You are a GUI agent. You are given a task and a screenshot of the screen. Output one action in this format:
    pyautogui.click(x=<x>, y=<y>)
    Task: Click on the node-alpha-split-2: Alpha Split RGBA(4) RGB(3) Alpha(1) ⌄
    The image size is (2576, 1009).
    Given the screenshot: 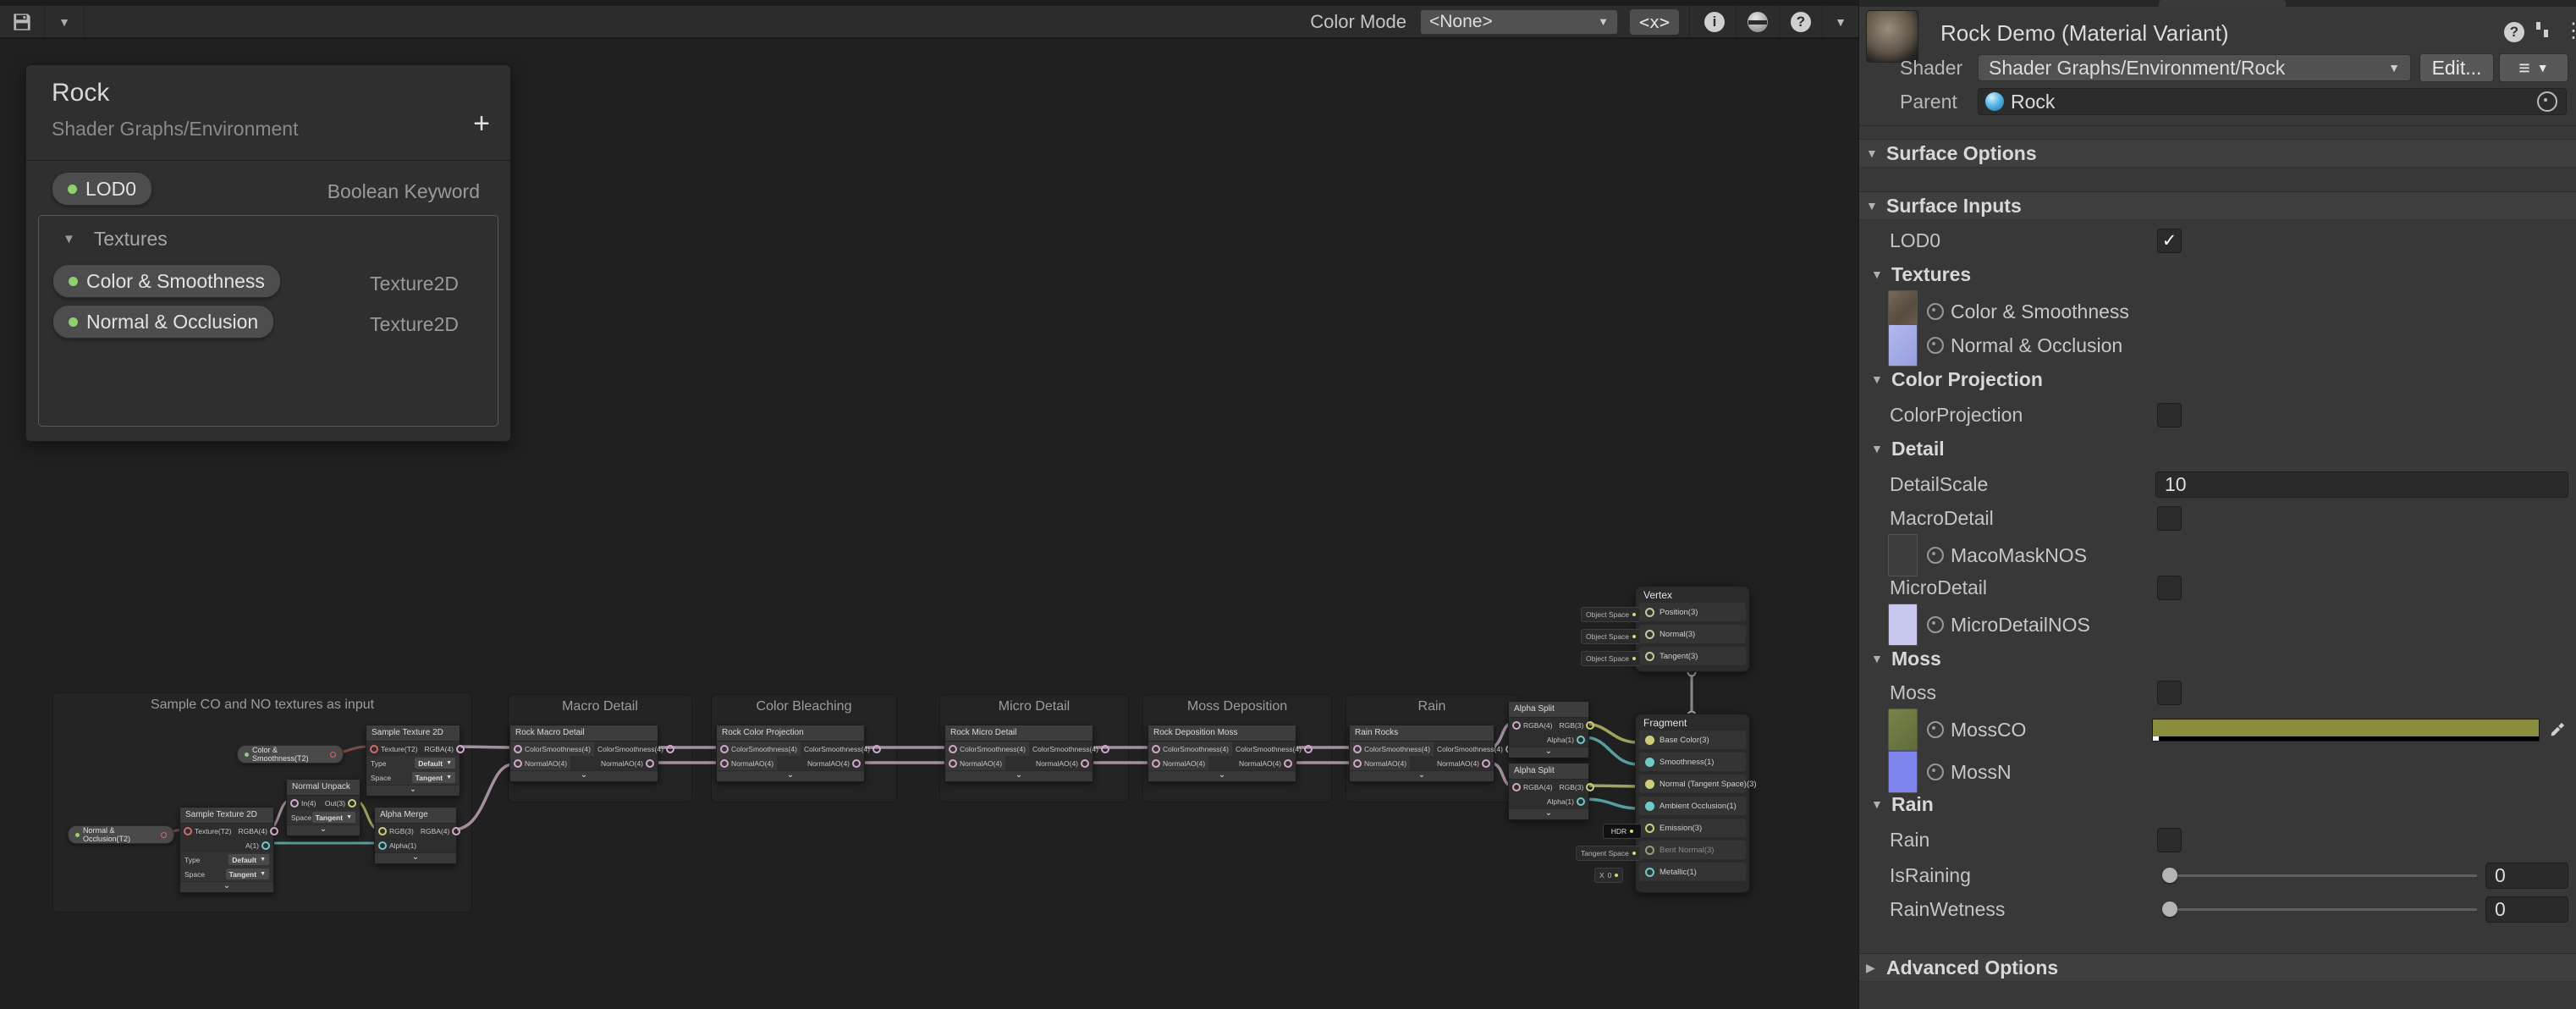 What is the action you would take?
    pyautogui.click(x=1551, y=791)
    